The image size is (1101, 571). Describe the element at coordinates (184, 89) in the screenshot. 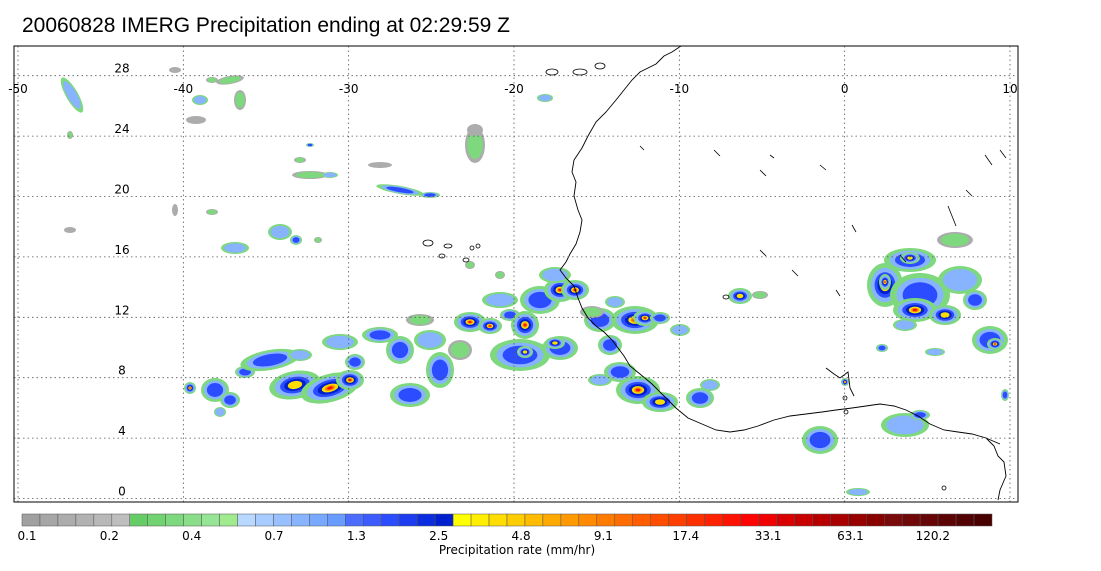

I see `lon-tick-label: -40` at that location.